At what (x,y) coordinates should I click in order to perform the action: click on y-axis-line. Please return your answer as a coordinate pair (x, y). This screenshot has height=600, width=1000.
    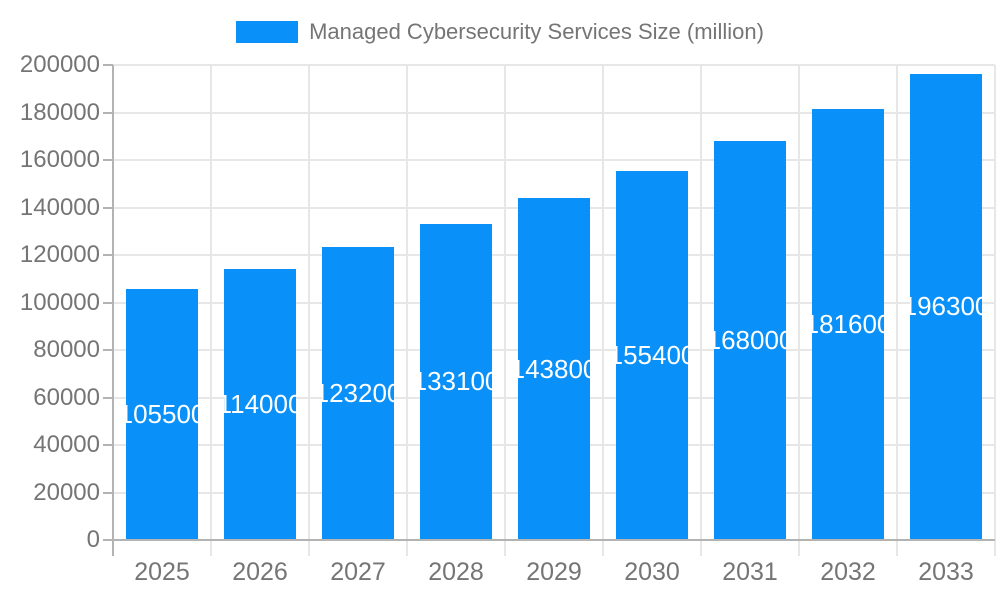
    Looking at the image, I should click on (113, 310).